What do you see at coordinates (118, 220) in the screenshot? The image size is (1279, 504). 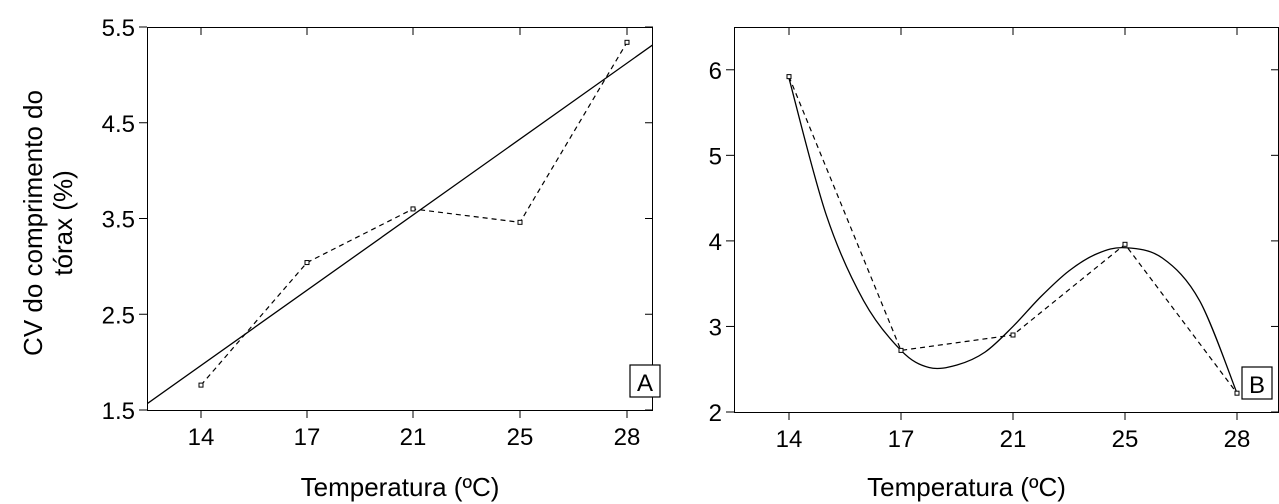 I see `y-tick-label: 3.5` at bounding box center [118, 220].